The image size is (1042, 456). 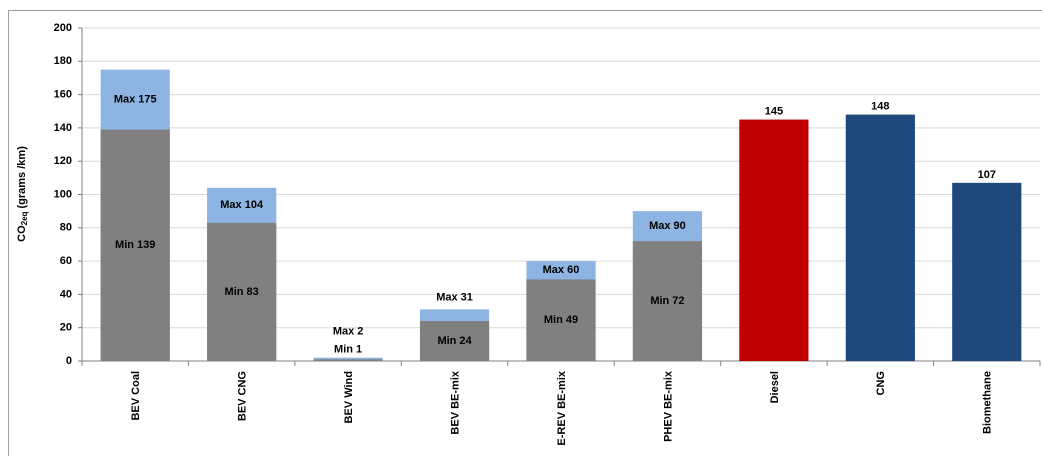 I want to click on value-label: Min 24, so click(x=454, y=341).